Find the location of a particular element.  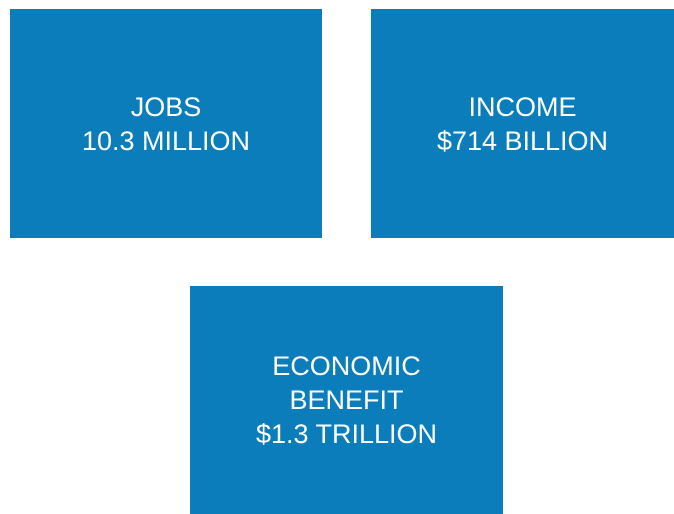

box-line: 10.3 MILLION is located at coordinates (166, 140).